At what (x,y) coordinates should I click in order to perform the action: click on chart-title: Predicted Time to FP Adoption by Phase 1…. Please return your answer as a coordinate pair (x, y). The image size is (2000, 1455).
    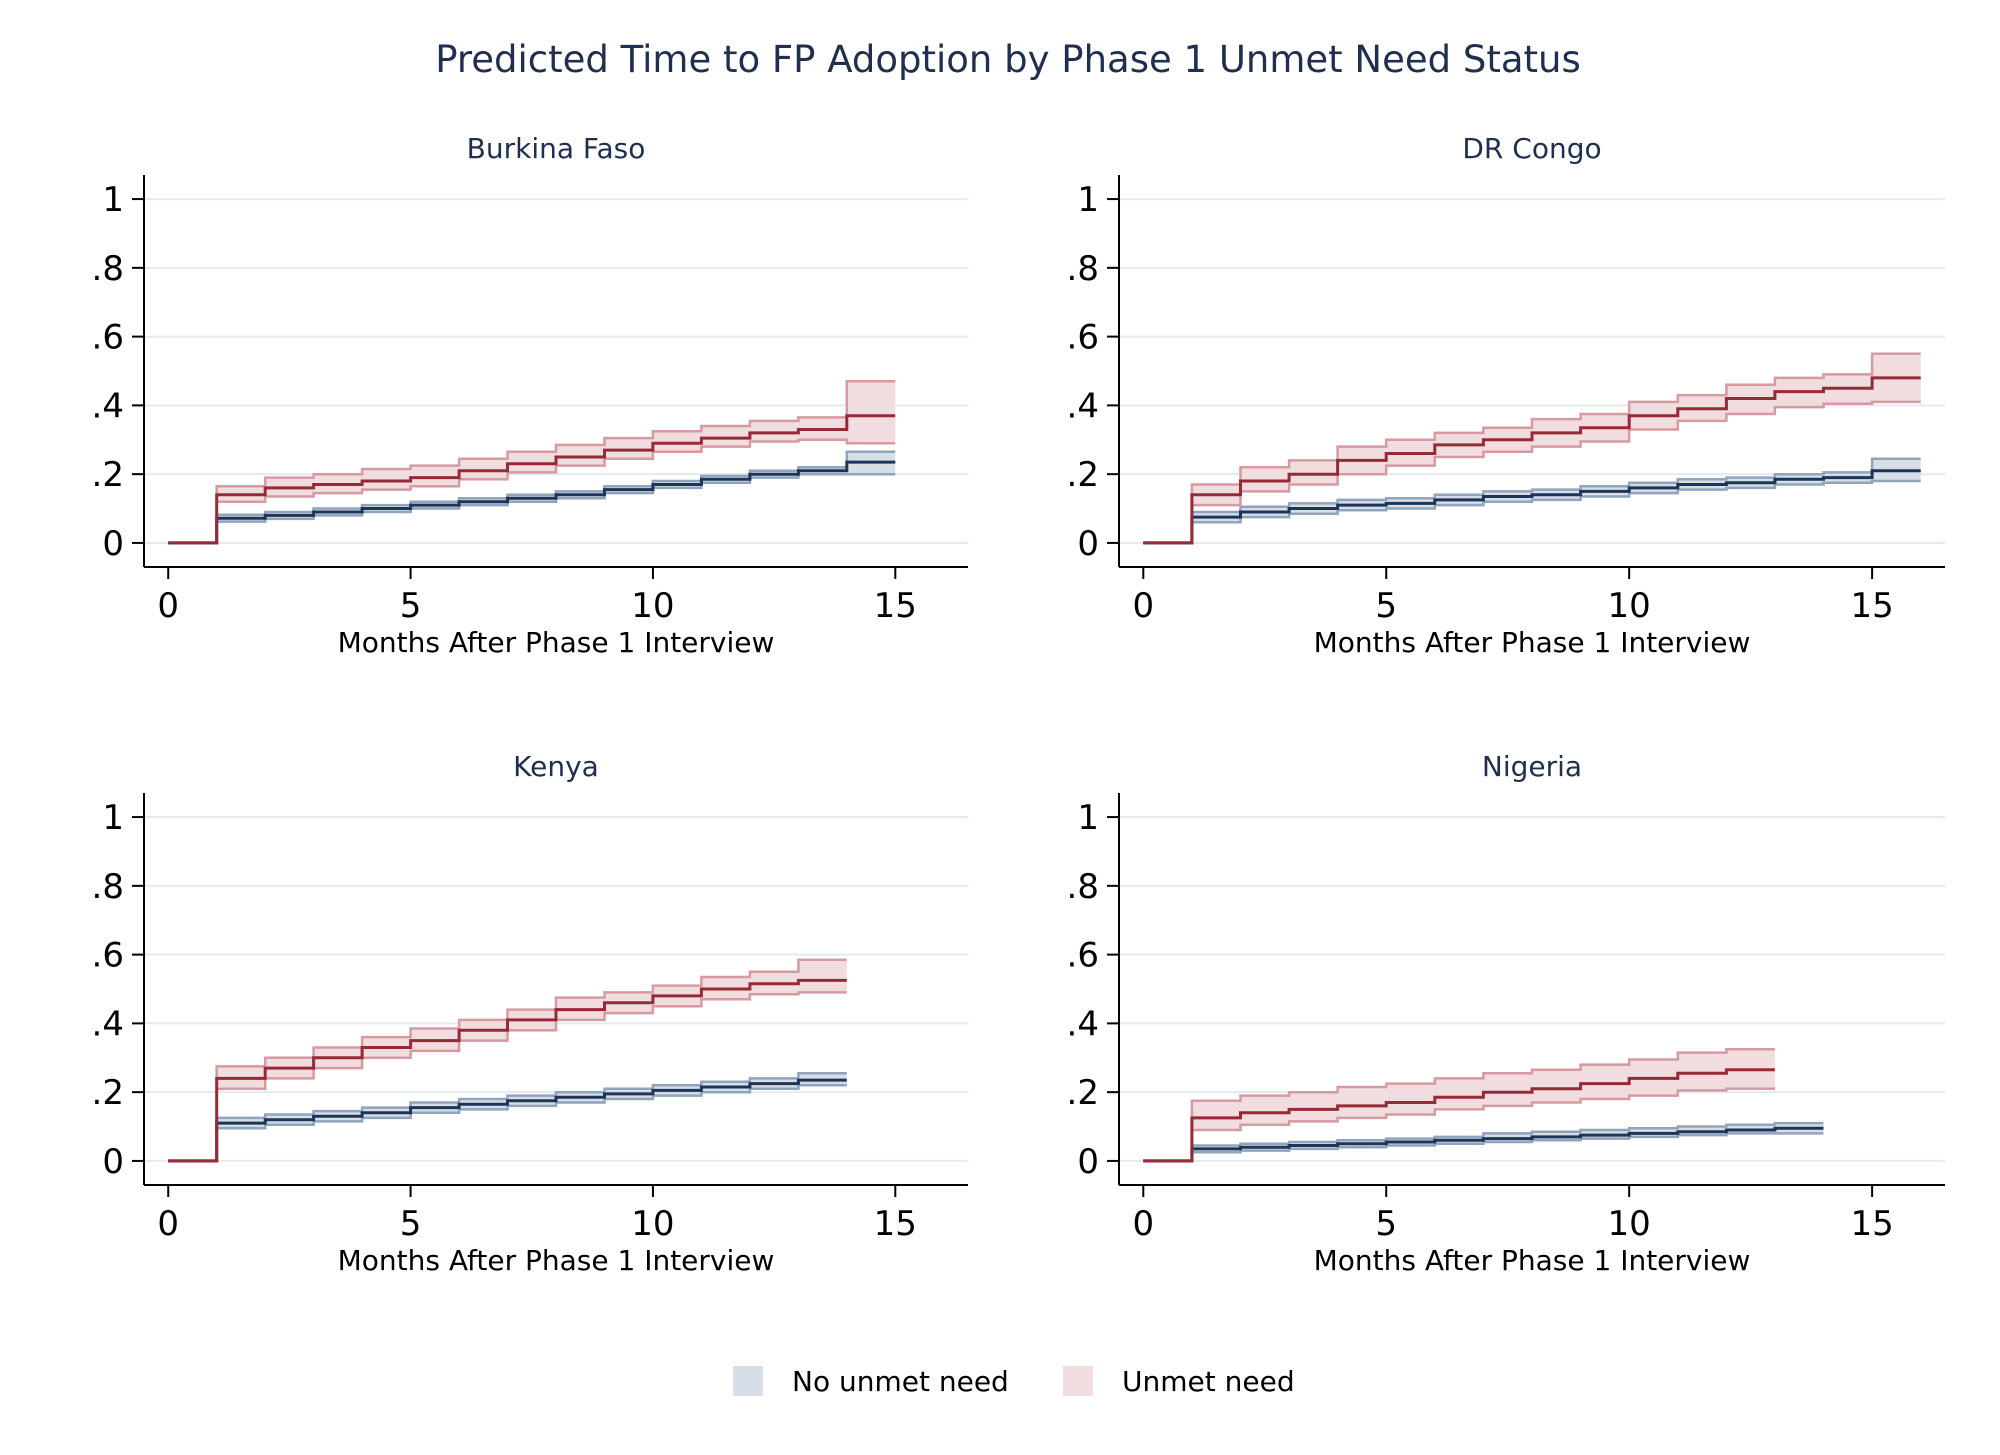
    Looking at the image, I should click on (1008, 59).